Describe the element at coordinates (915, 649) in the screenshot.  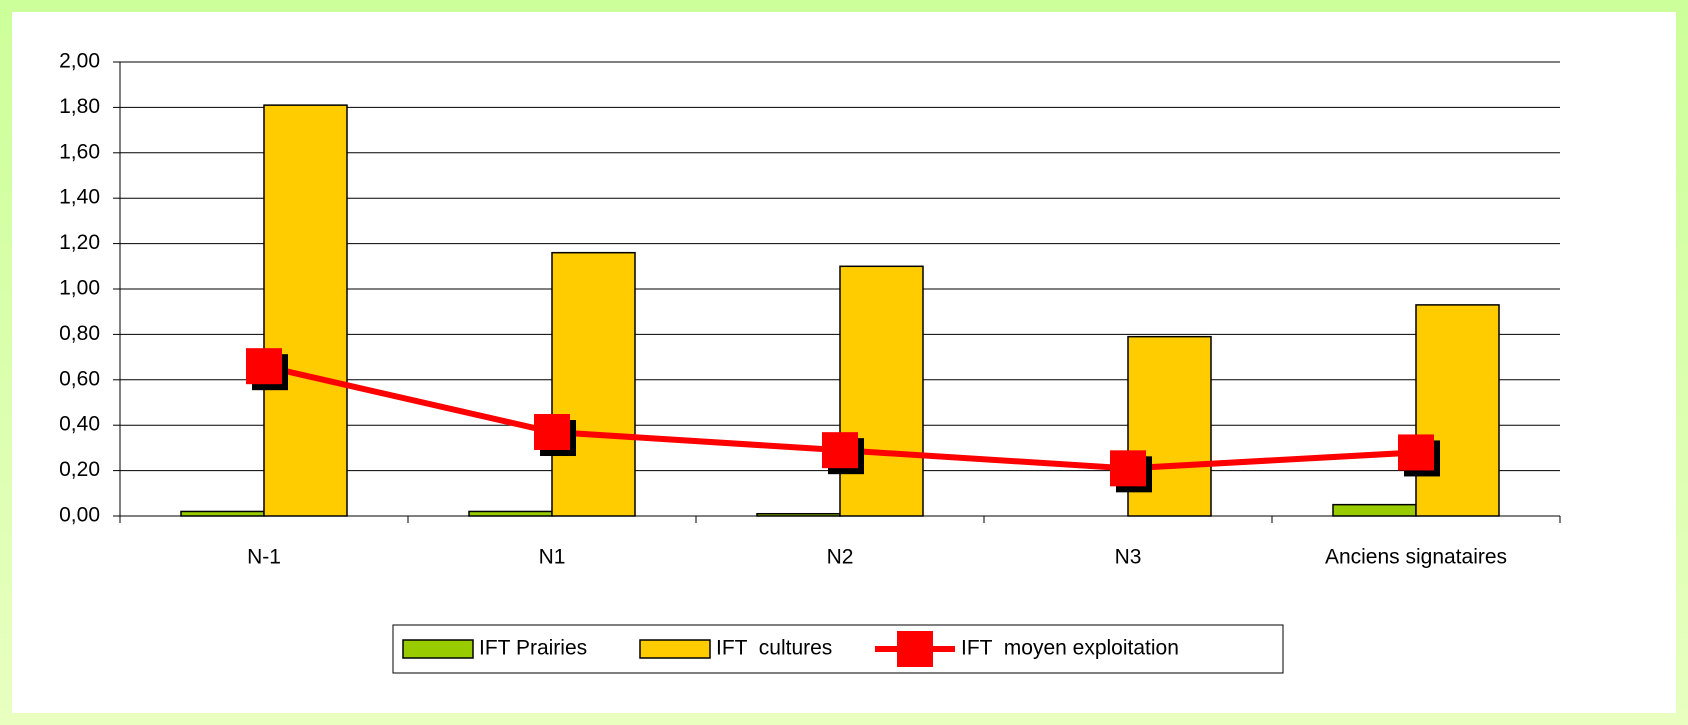
I see `legend-marker` at that location.